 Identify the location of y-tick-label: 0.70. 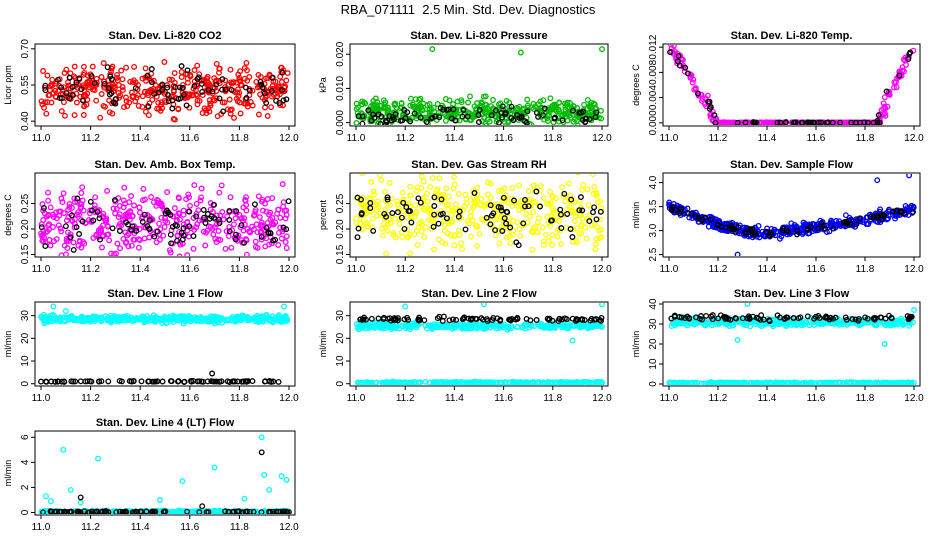
(25, 49).